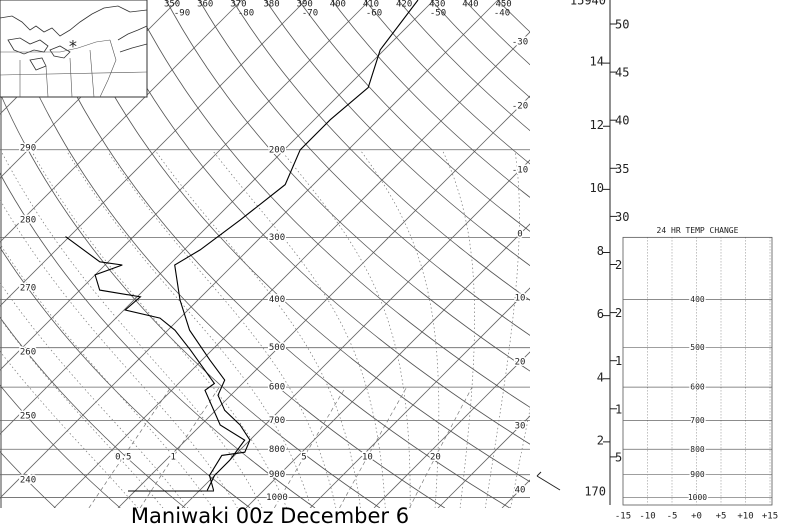  I want to click on bottom-height-label: 170, so click(595, 492).